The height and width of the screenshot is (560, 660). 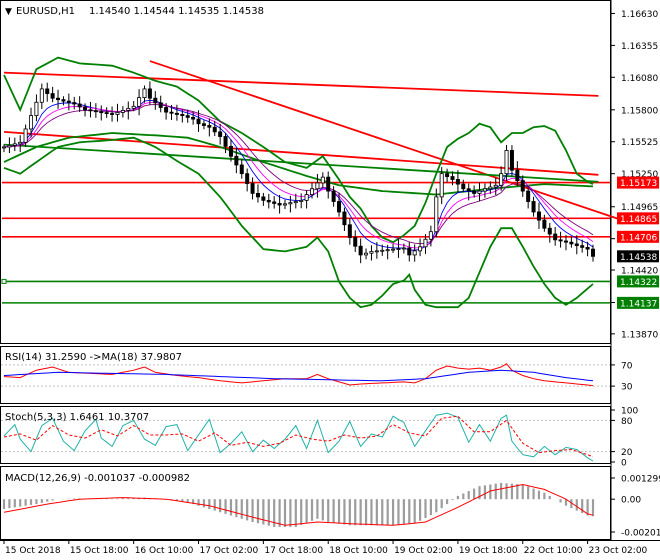 What do you see at coordinates (639, 335) in the screenshot?
I see `price-tick-label: 1.13870` at bounding box center [639, 335].